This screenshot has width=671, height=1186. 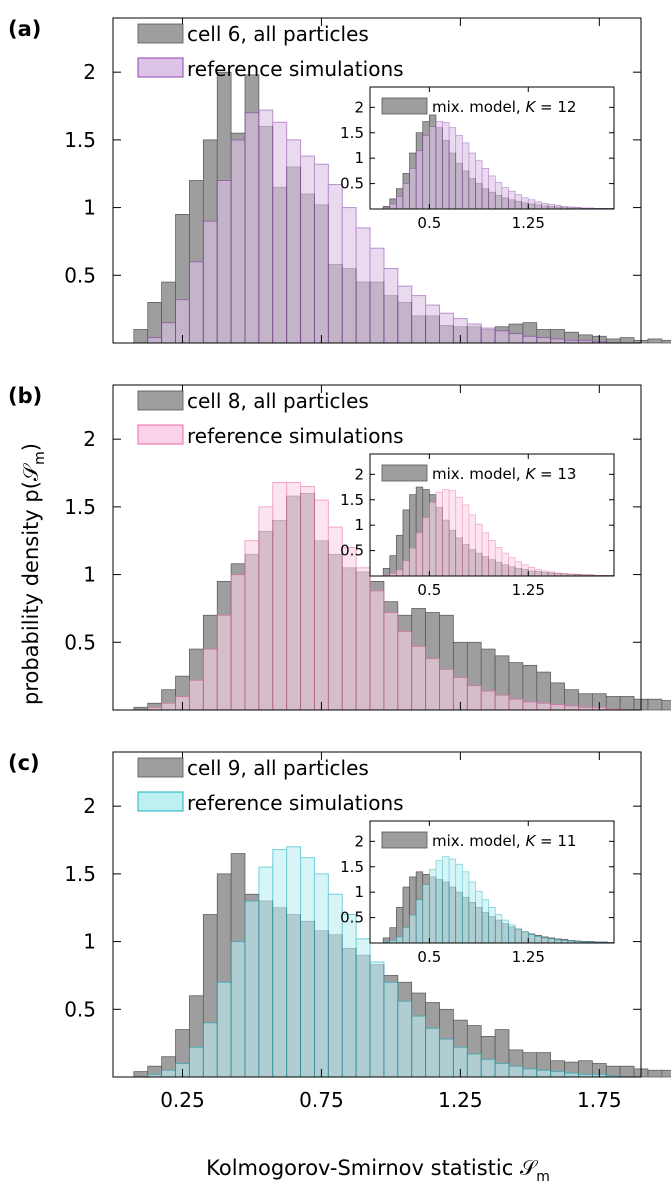 I want to click on x-tick-label: 0.75, so click(x=321, y=1100).